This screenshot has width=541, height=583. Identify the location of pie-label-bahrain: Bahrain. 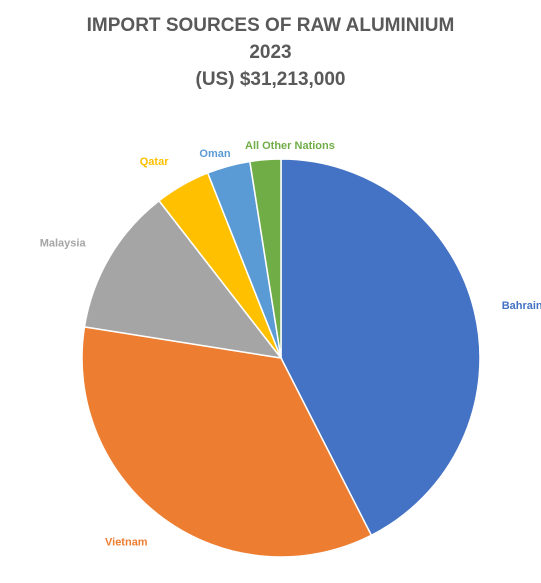
(521, 306).